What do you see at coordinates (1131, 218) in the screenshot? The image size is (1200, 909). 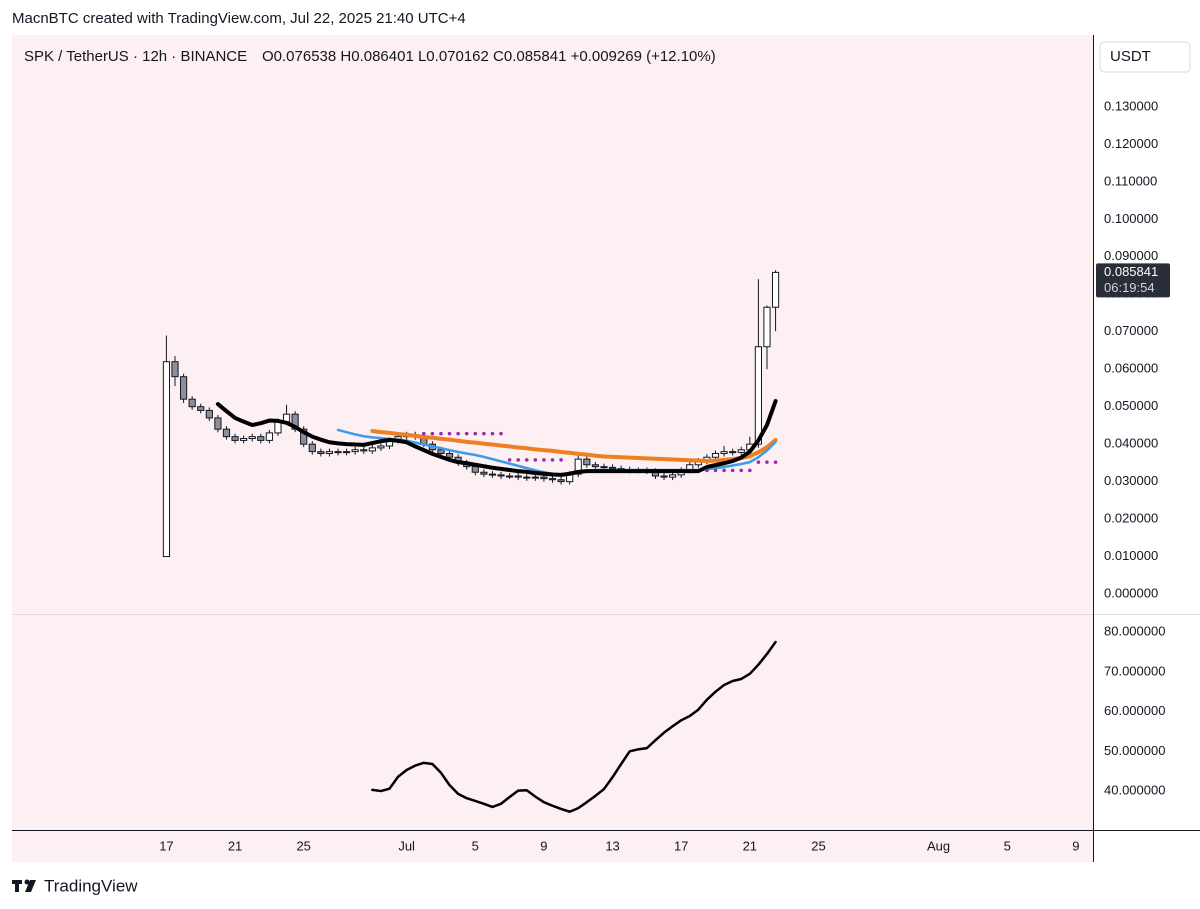 I see `y-tick-label: 0.100000` at bounding box center [1131, 218].